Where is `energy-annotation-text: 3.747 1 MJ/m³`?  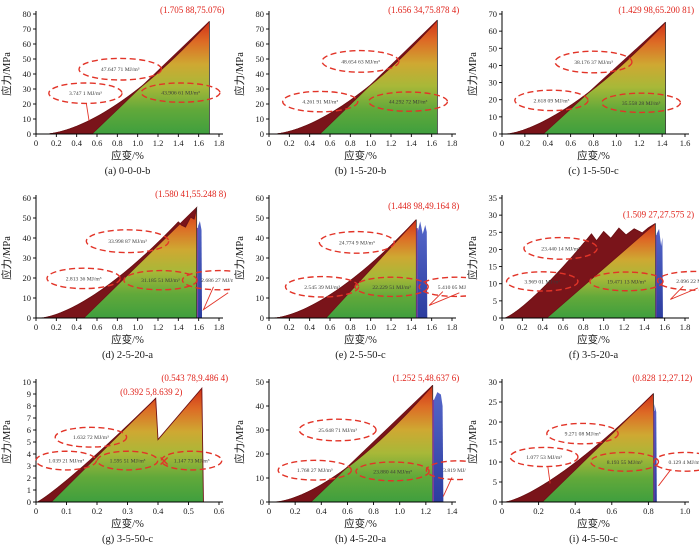
energy-annotation-text: 3.747 1 MJ/m³ is located at coordinates (85, 94).